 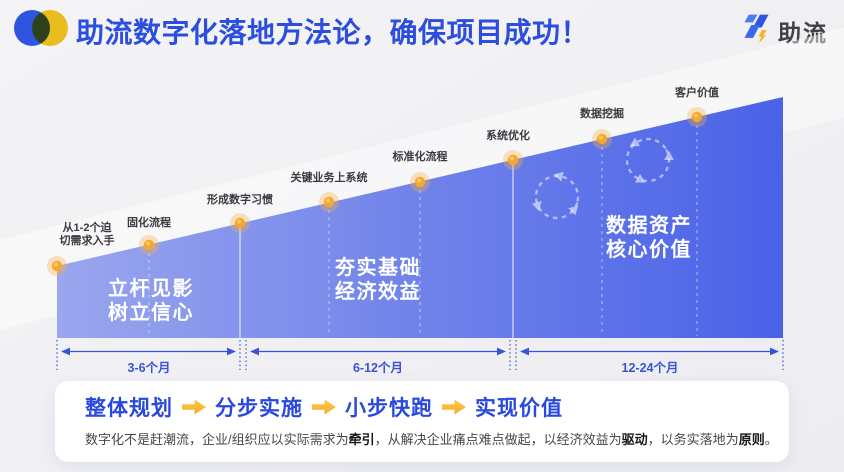 I want to click on milestone-label: 固化流程, so click(x=149, y=223).